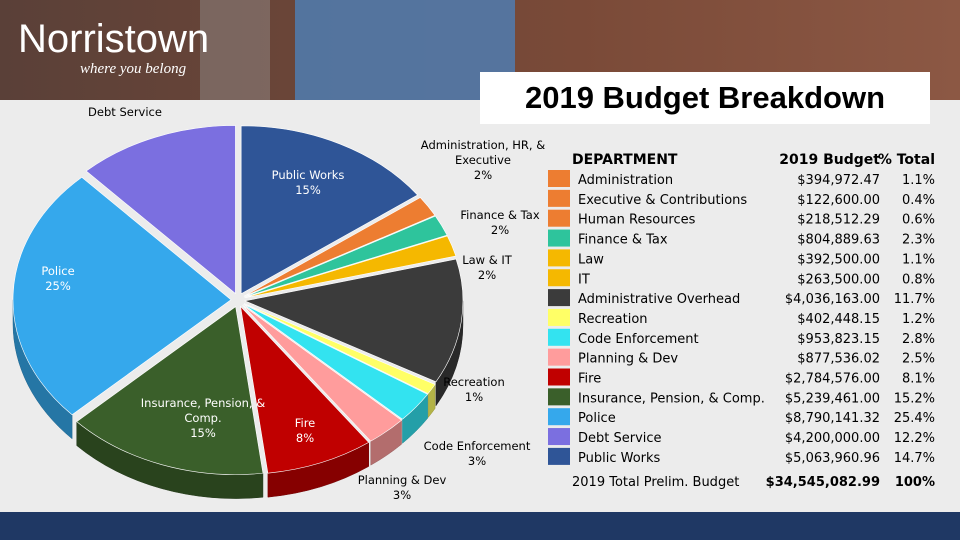  What do you see at coordinates (832, 438) in the screenshot?
I see `table-cell: $4,200,000.00` at bounding box center [832, 438].